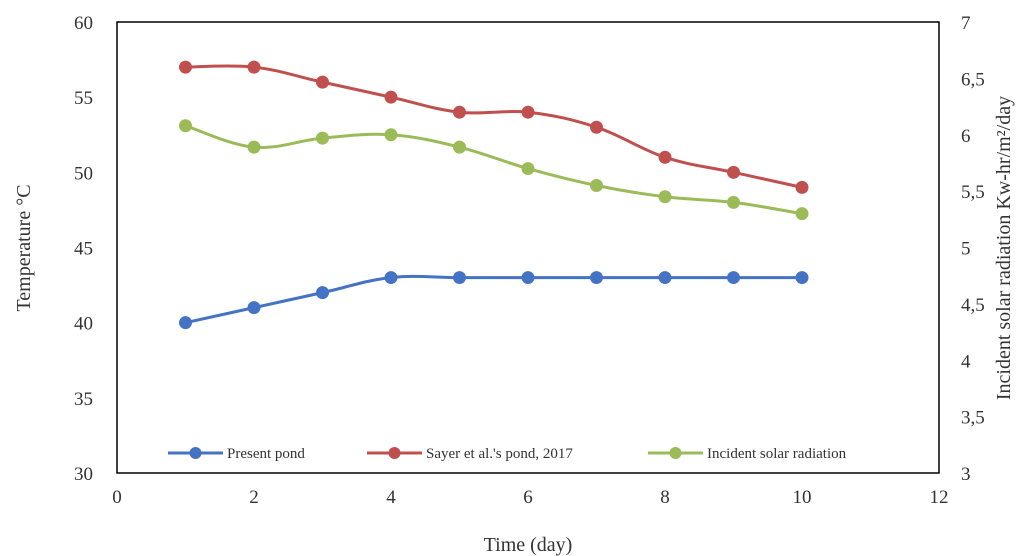 The height and width of the screenshot is (556, 1027). Describe the element at coordinates (973, 305) in the screenshot. I see `y2-tick-label: 4,5` at that location.